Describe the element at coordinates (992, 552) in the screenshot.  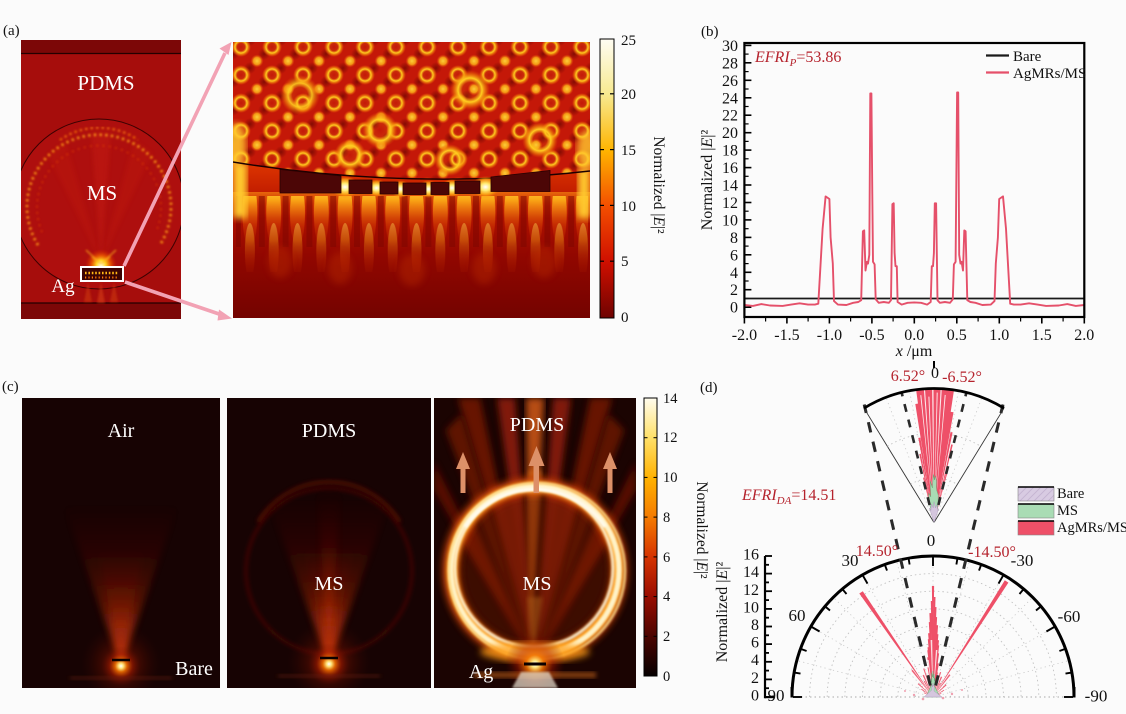
I see `svg-text: -14.50°` at that location.